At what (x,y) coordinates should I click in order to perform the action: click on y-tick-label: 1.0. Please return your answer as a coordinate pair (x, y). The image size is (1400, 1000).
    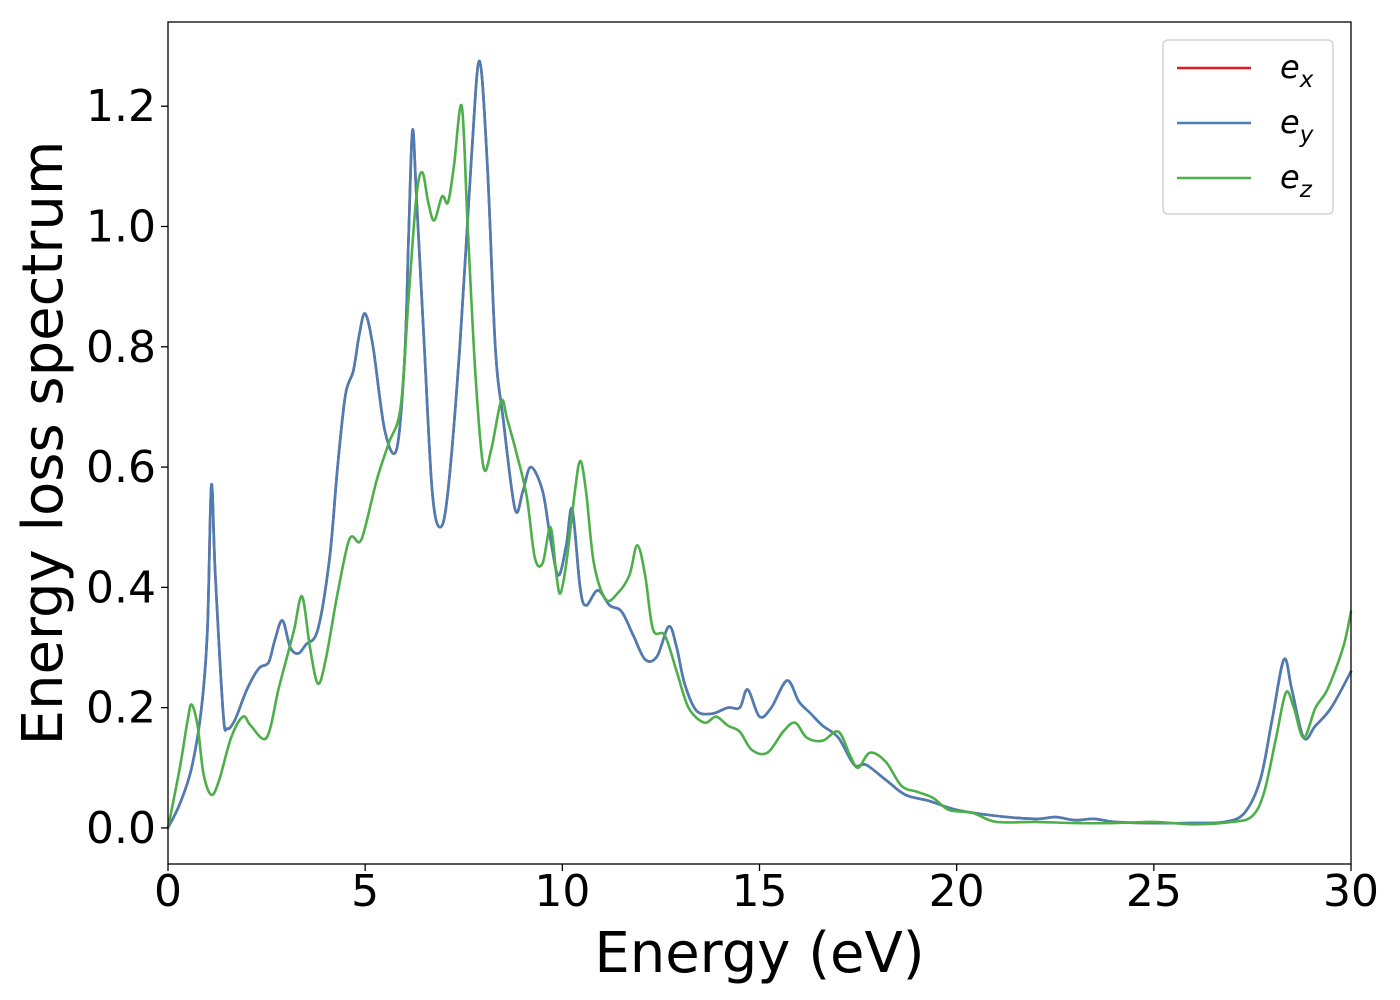
    Looking at the image, I should click on (121, 226).